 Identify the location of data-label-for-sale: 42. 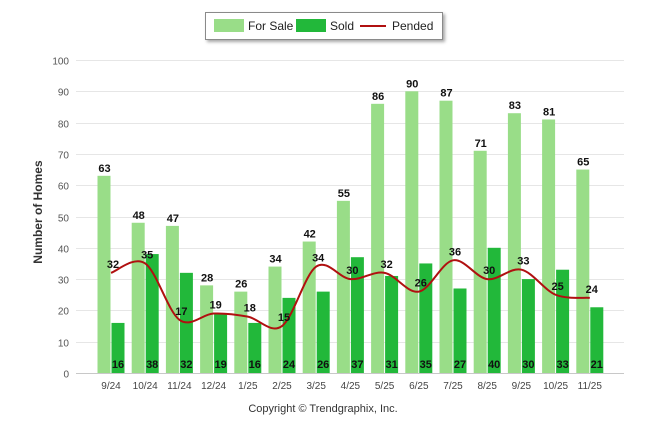
(310, 235).